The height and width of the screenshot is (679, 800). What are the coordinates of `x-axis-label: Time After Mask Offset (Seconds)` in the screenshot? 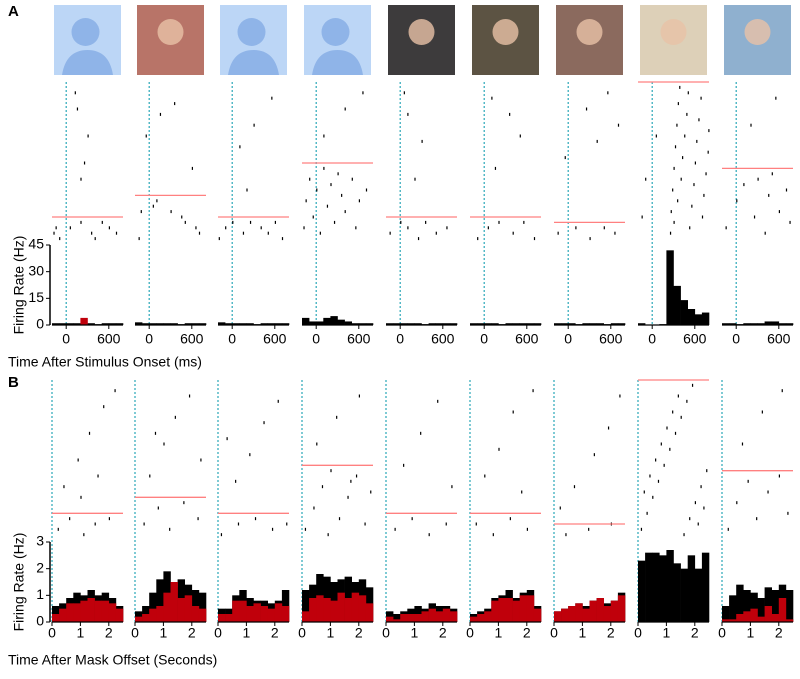 It's located at (112, 660).